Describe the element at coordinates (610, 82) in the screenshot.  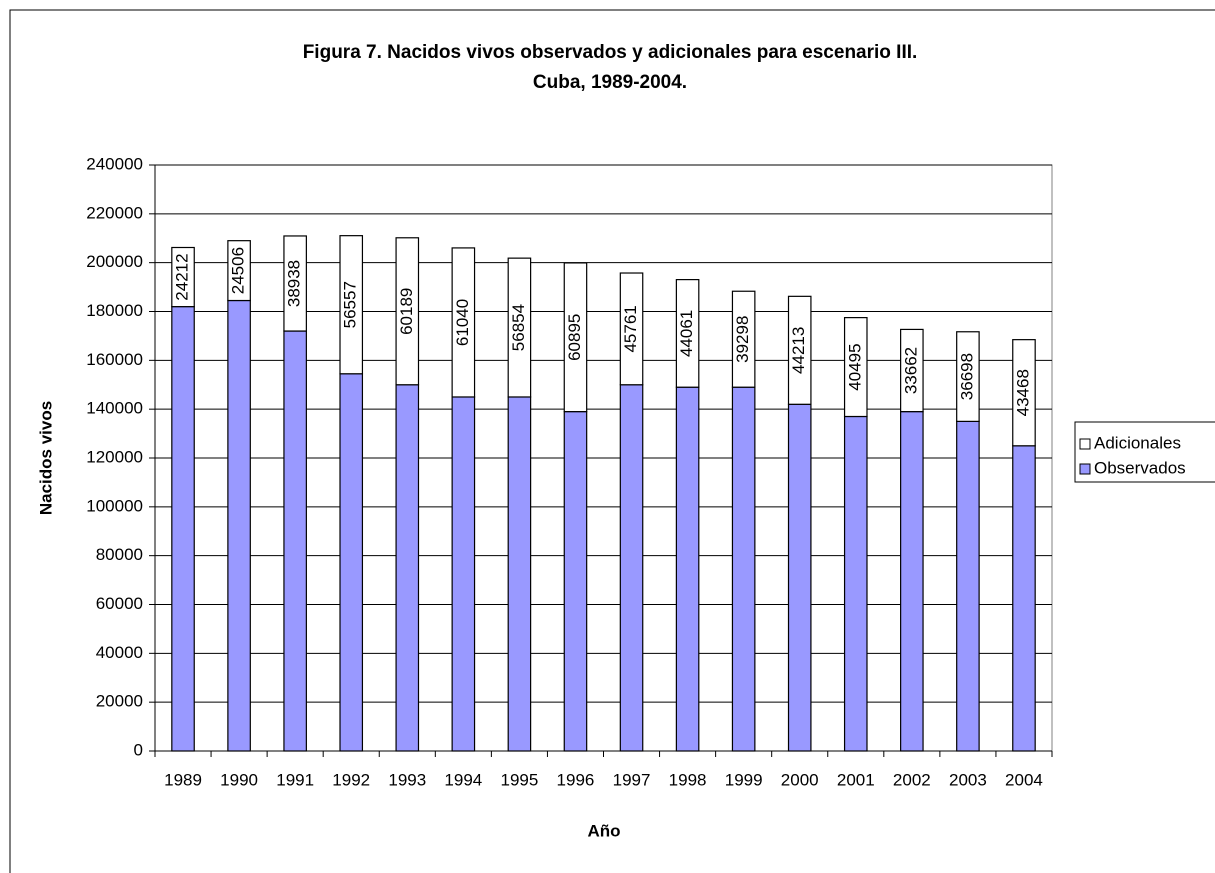
I see `chart-title: Cuba, 1989-2004.` at that location.